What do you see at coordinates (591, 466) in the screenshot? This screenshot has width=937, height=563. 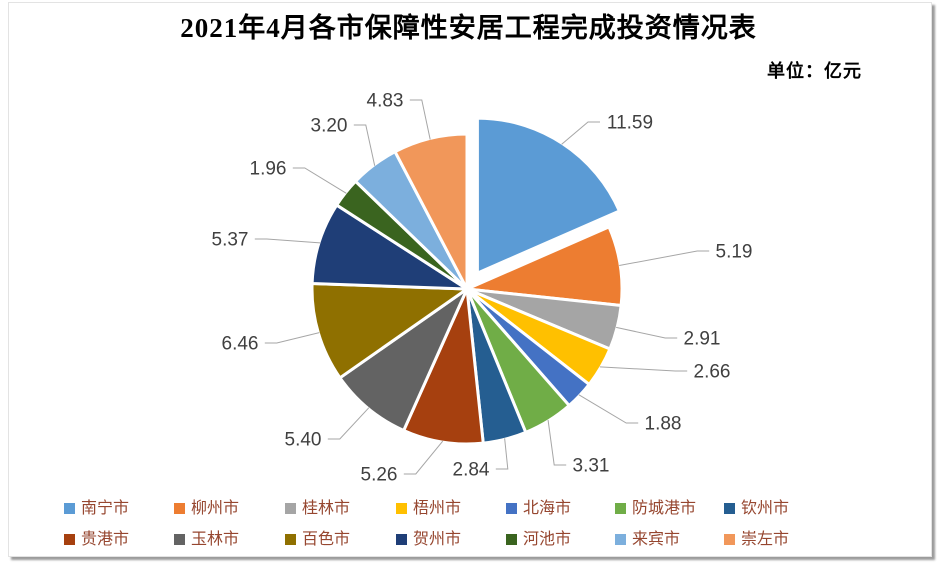 I see `data-label: 3.31` at bounding box center [591, 466].